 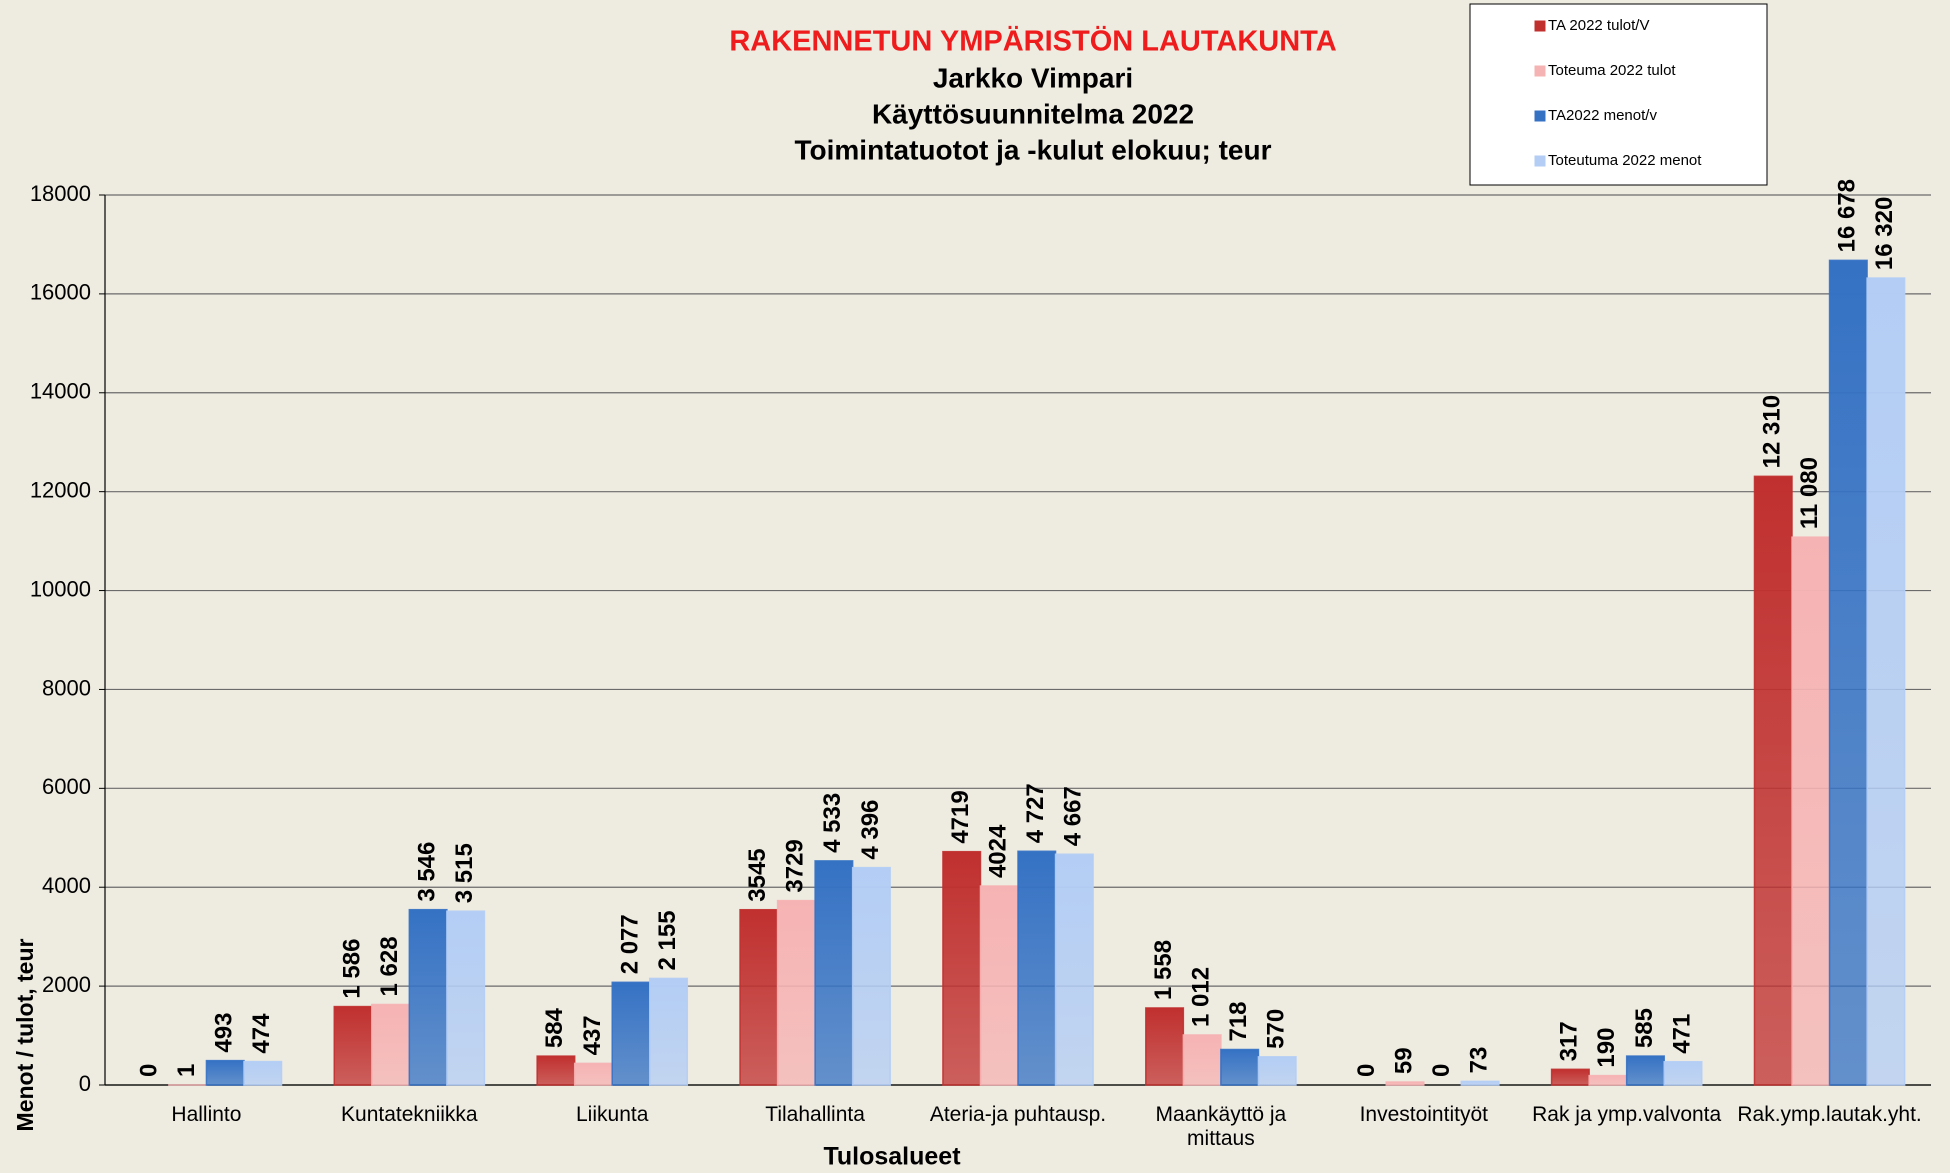 I want to click on data-label: 11 080, so click(x=1809, y=493).